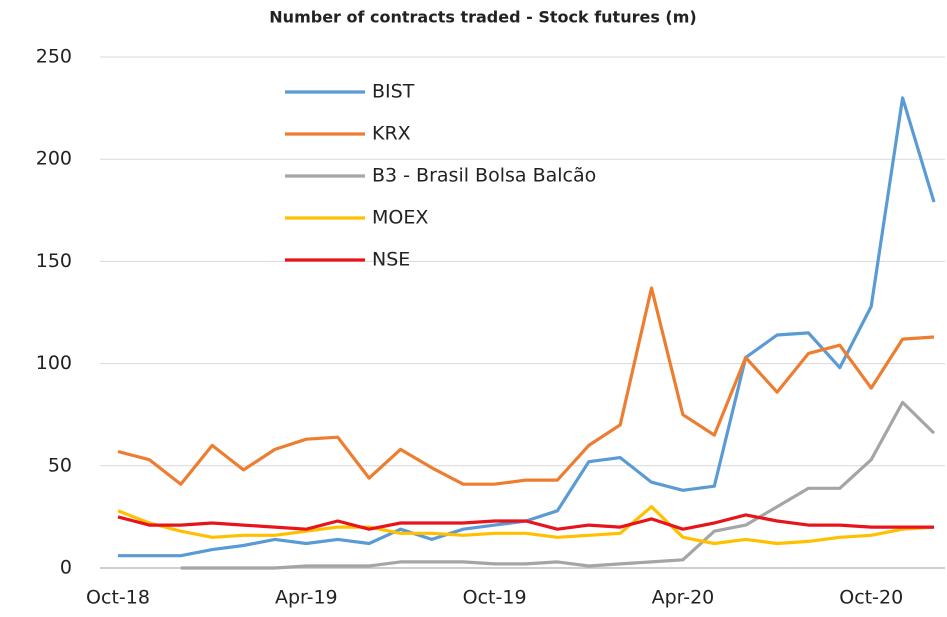 The height and width of the screenshot is (617, 947). Describe the element at coordinates (66, 568) in the screenshot. I see `y-tick-label: 0` at that location.